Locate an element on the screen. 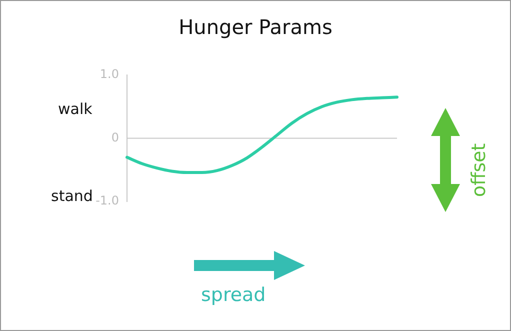 This screenshot has height=331, width=511. text: walk is located at coordinates (75, 109).